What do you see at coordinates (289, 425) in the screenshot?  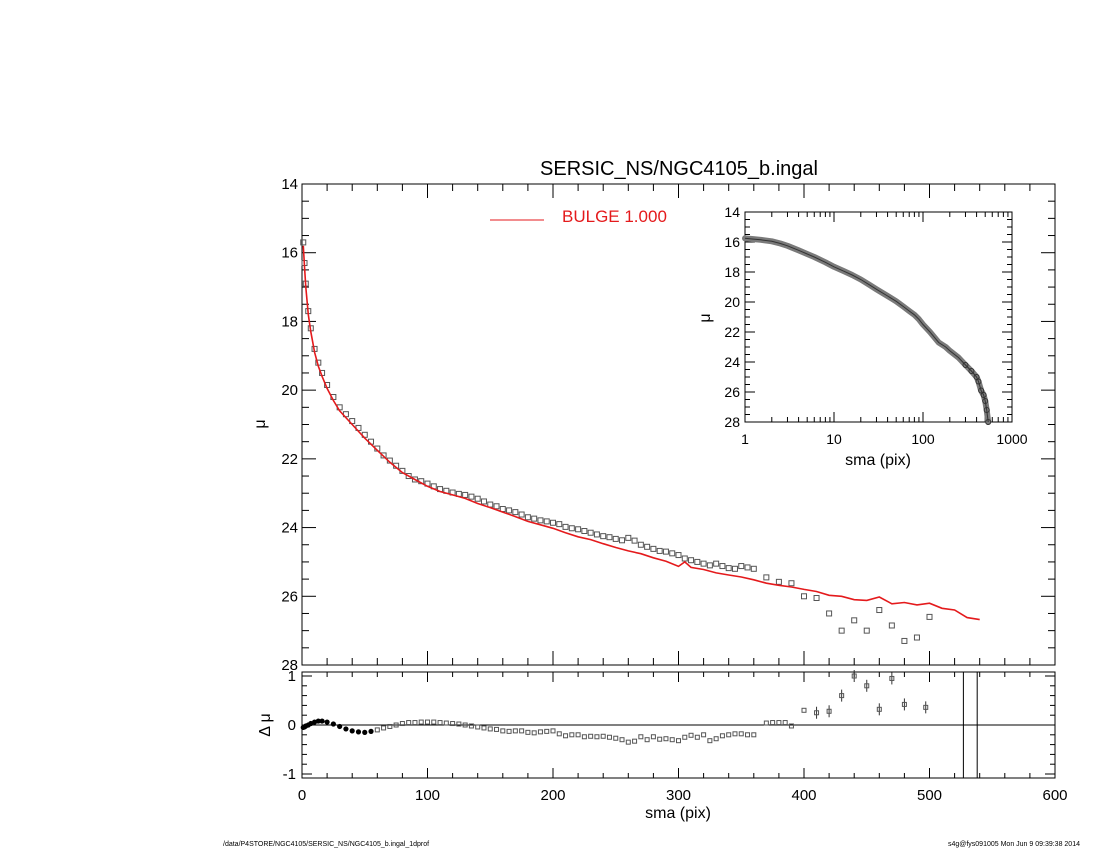 I see `main-y-tick-labels: 14 16 18 20 22 24 26 28` at bounding box center [289, 425].